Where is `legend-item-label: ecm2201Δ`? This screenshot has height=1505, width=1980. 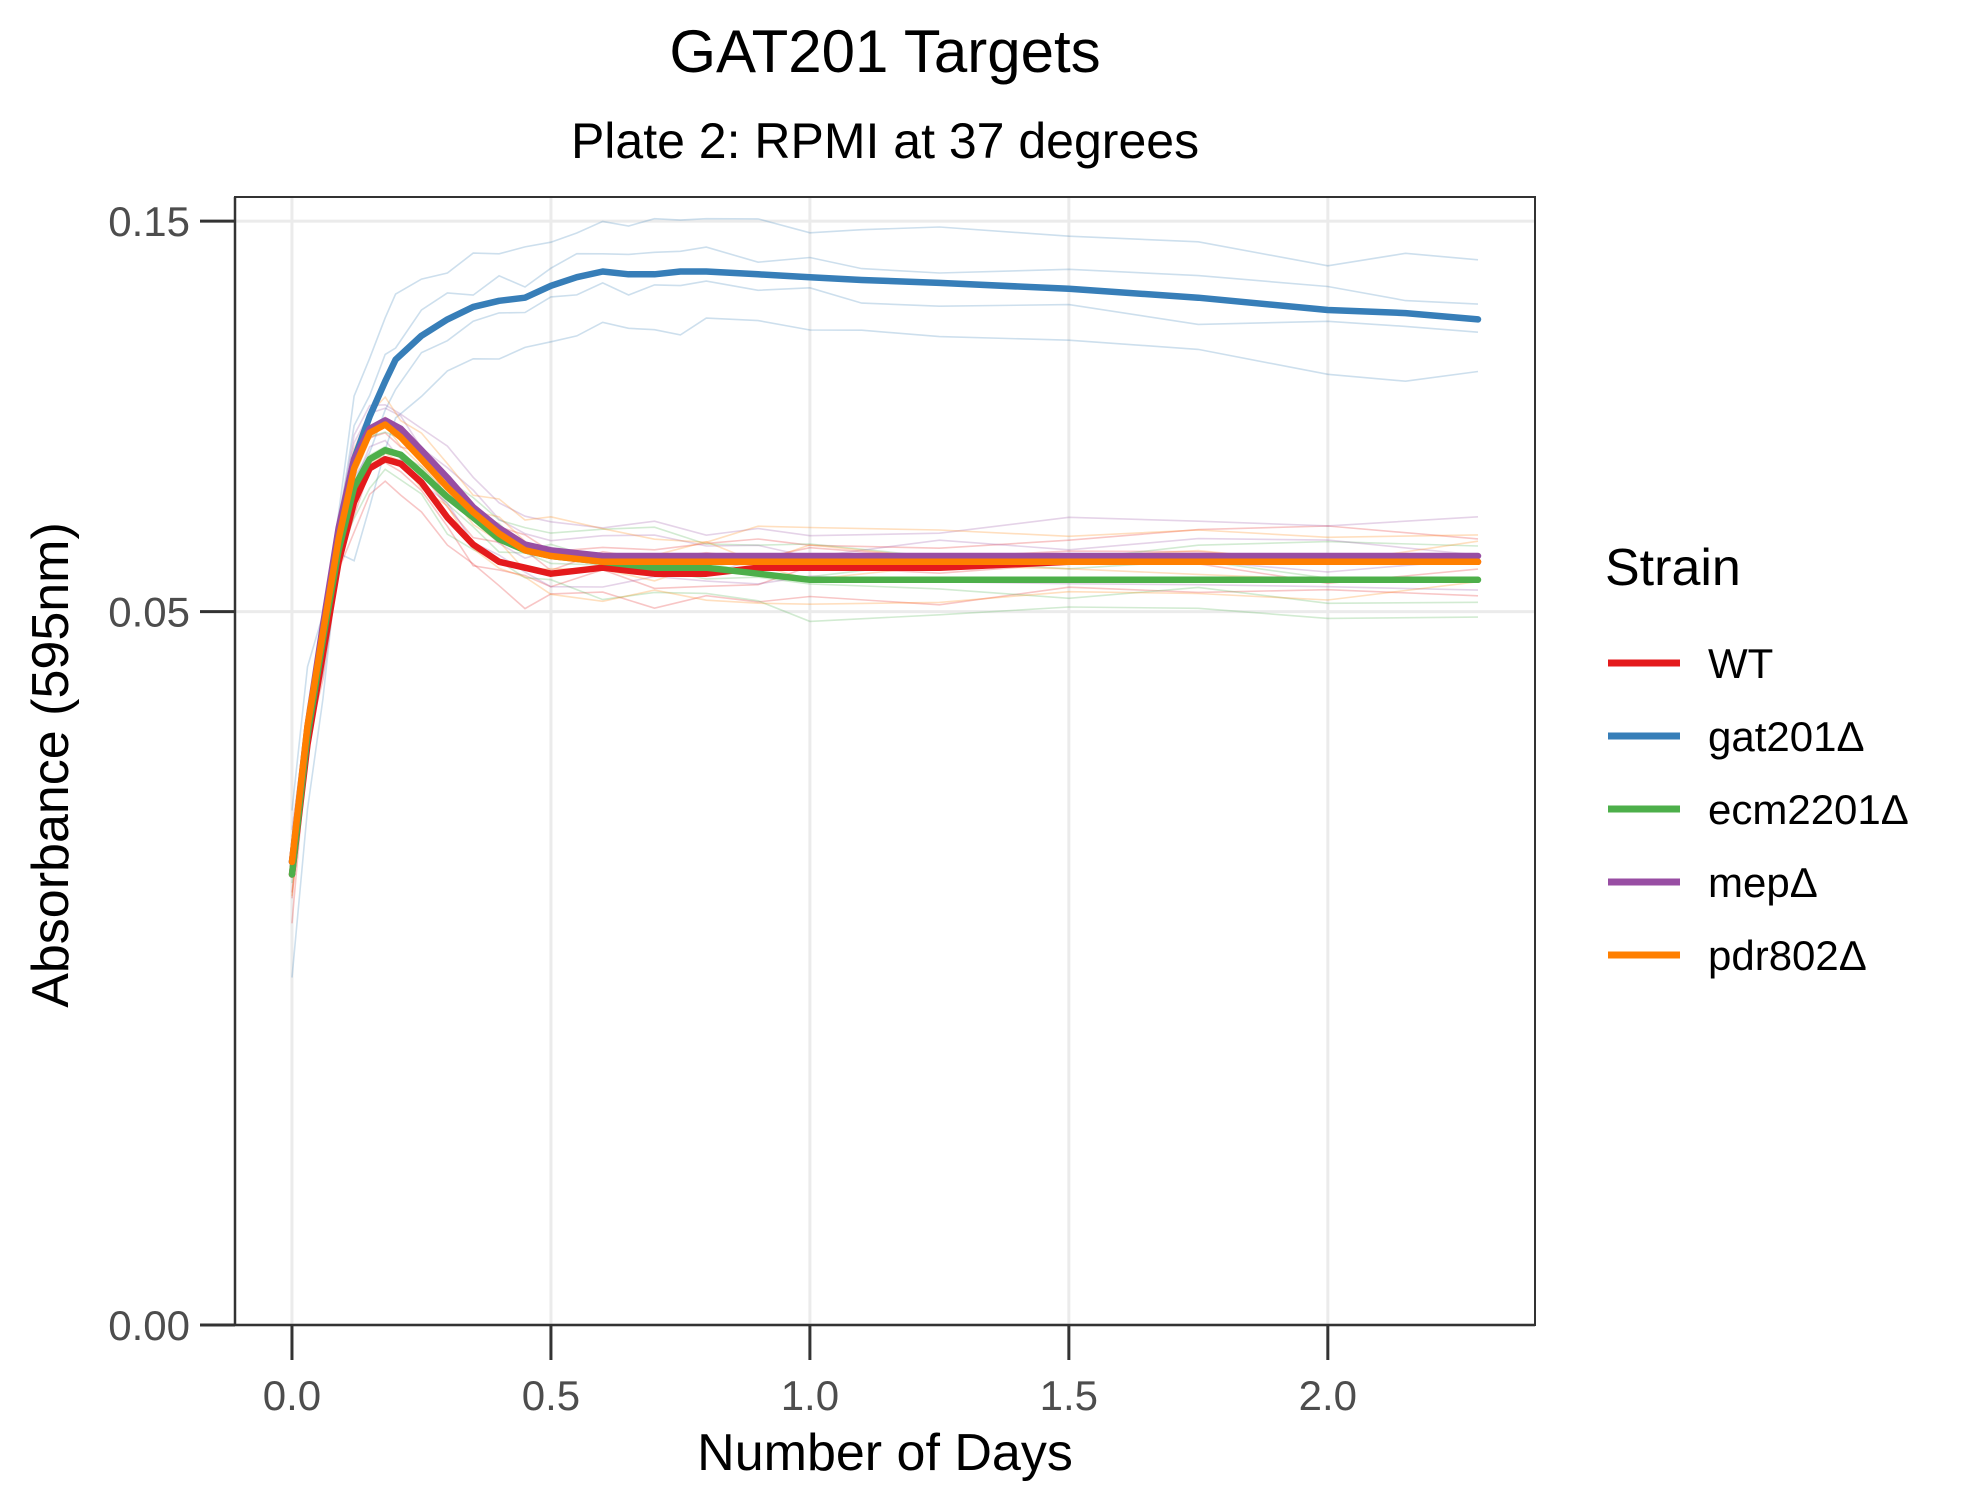
legend-item-label: ecm2201Δ is located at coordinates (1808, 809).